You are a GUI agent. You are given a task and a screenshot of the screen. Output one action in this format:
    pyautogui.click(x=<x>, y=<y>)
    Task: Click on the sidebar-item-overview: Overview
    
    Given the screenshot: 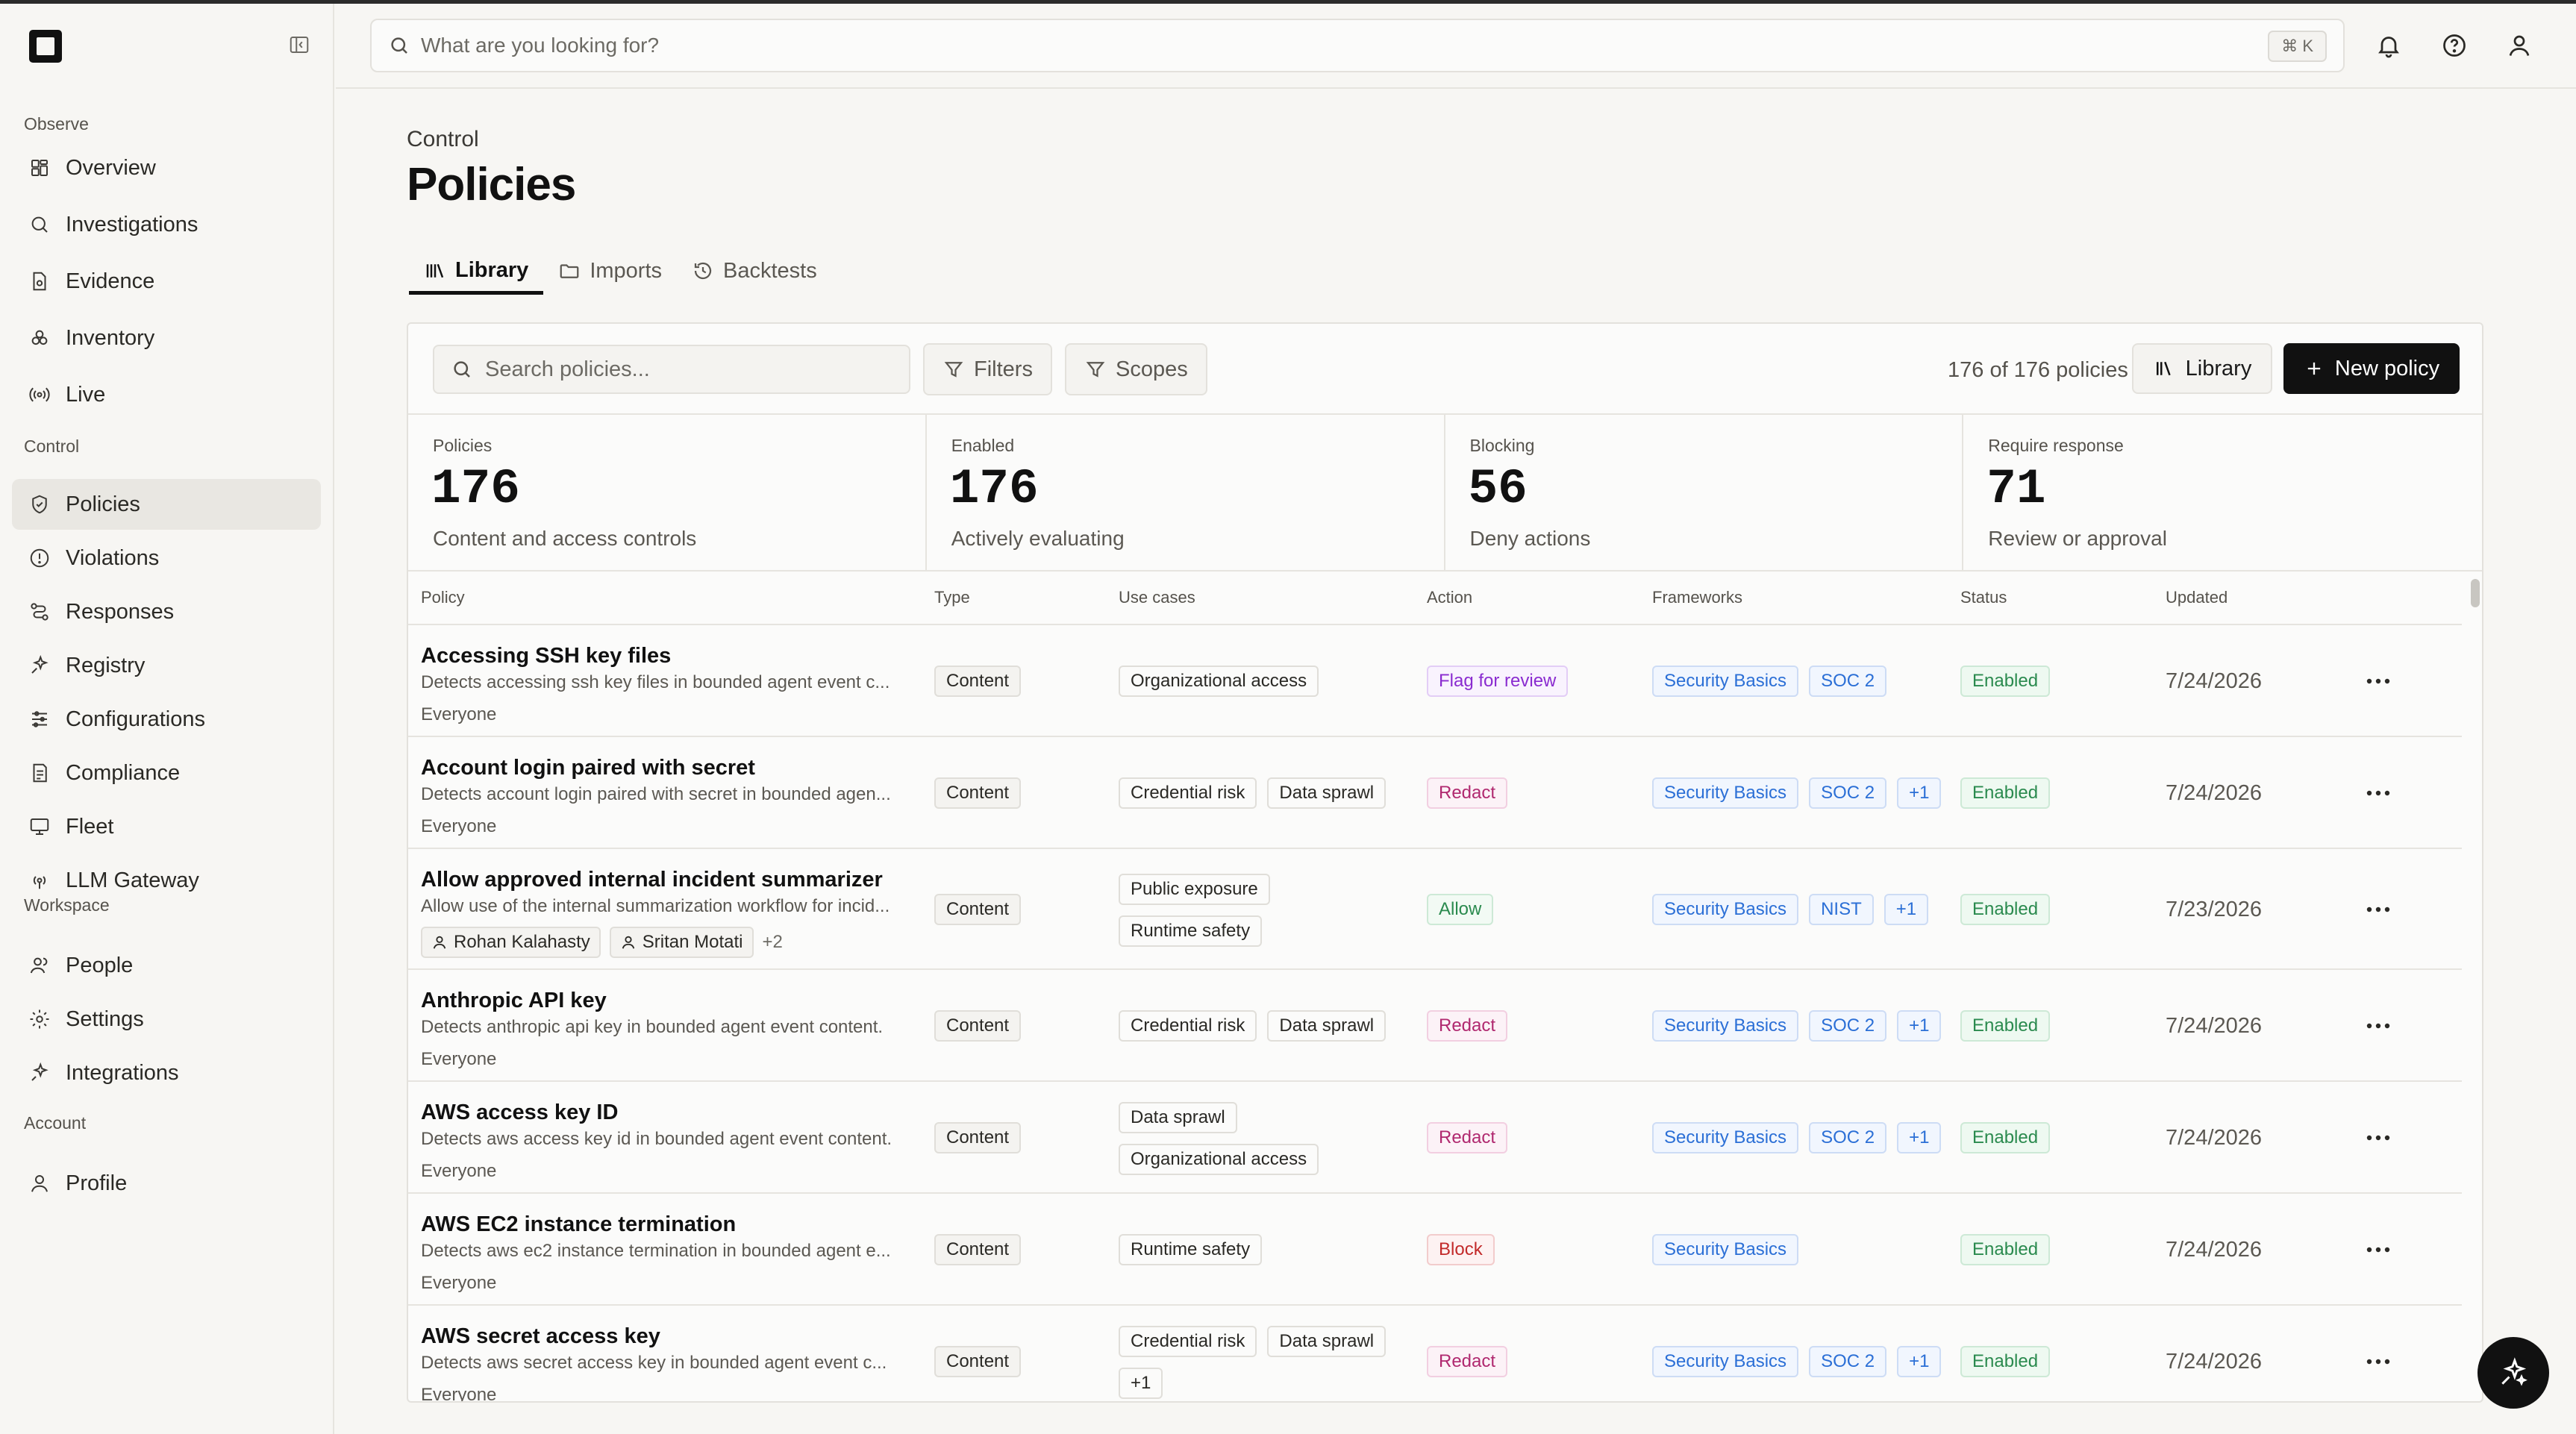 What is the action you would take?
    pyautogui.click(x=166, y=168)
    